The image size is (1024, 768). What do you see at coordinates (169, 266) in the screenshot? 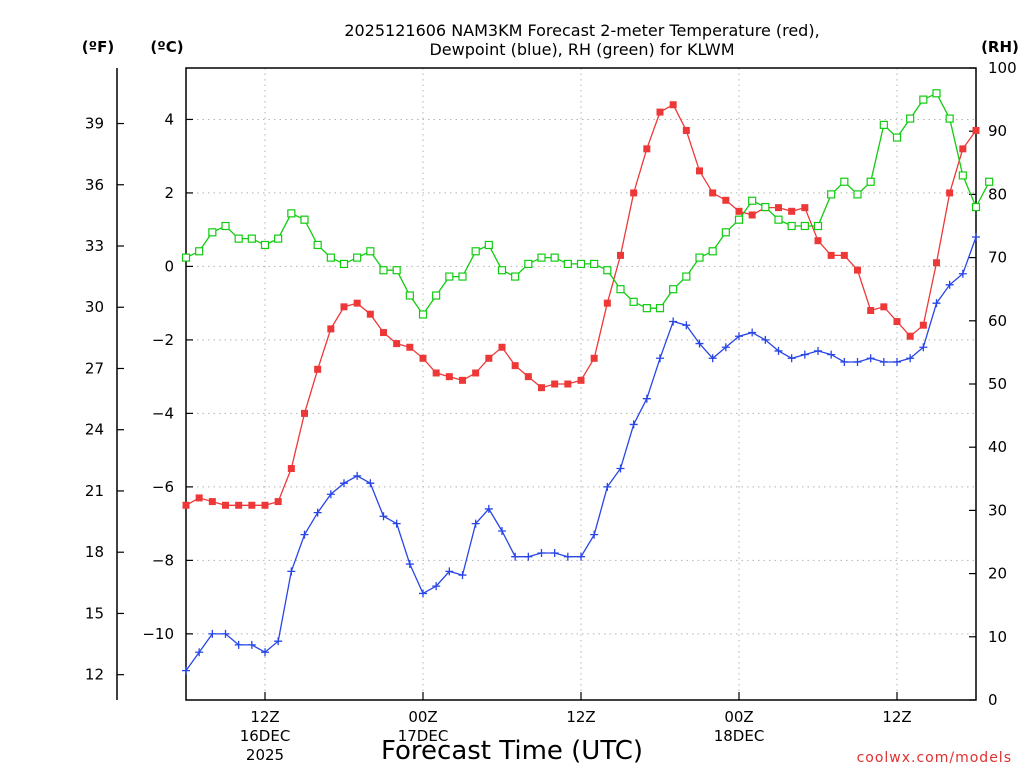
I see `celsius-tick-label: 0` at bounding box center [169, 266].